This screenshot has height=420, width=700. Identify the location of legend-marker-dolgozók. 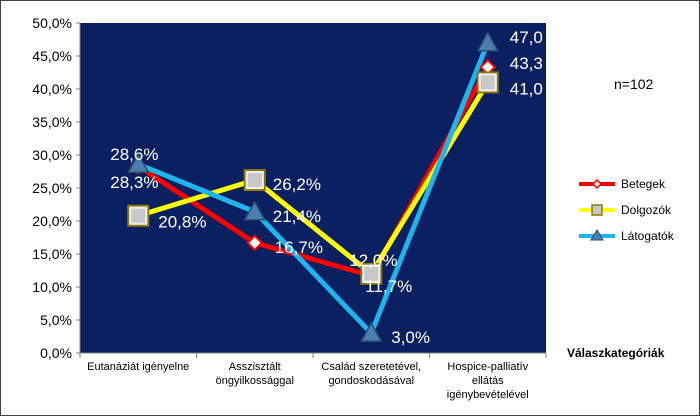
(597, 210).